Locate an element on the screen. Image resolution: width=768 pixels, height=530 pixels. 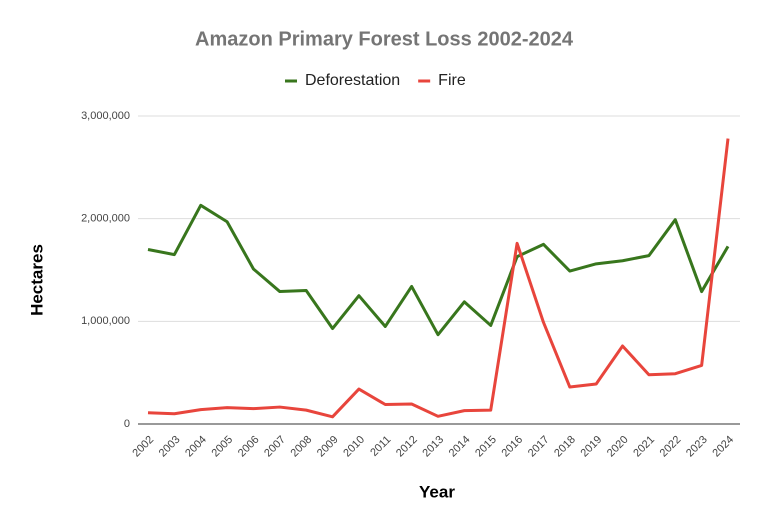
x-tick-label: 2024 is located at coordinates (723, 447).